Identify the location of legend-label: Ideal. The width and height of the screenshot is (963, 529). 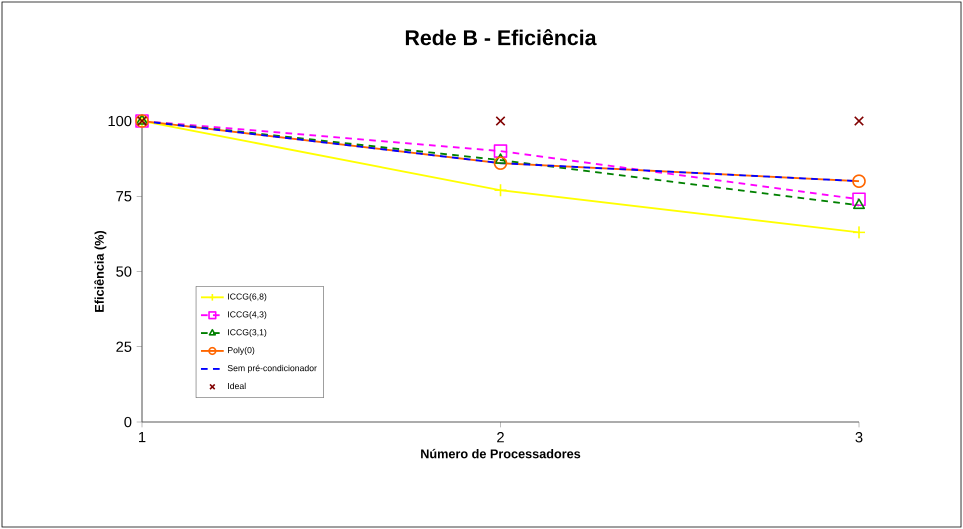
(237, 386).